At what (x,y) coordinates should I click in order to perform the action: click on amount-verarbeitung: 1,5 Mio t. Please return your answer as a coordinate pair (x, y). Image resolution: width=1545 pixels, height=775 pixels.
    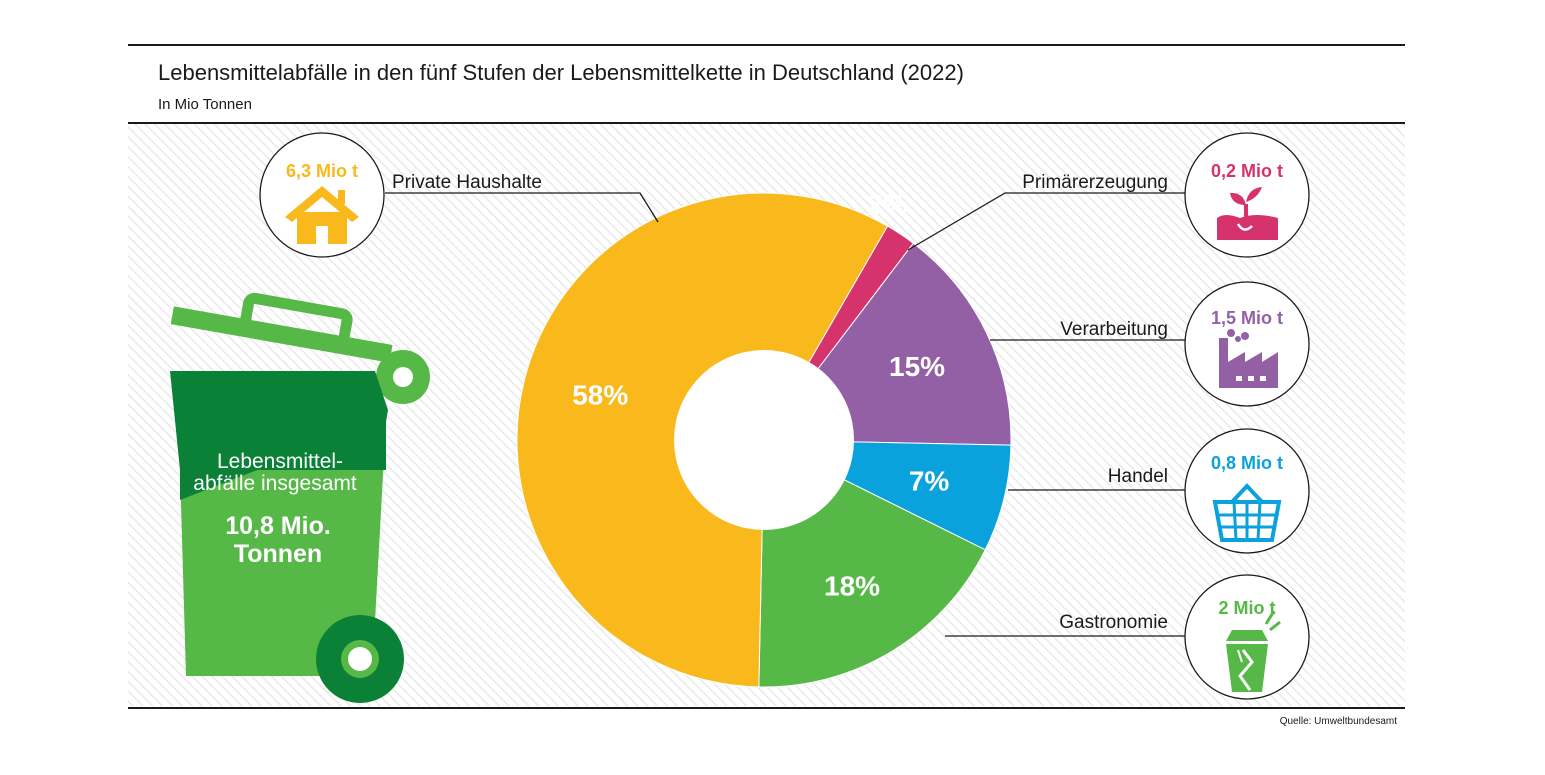
    Looking at the image, I should click on (1247, 318).